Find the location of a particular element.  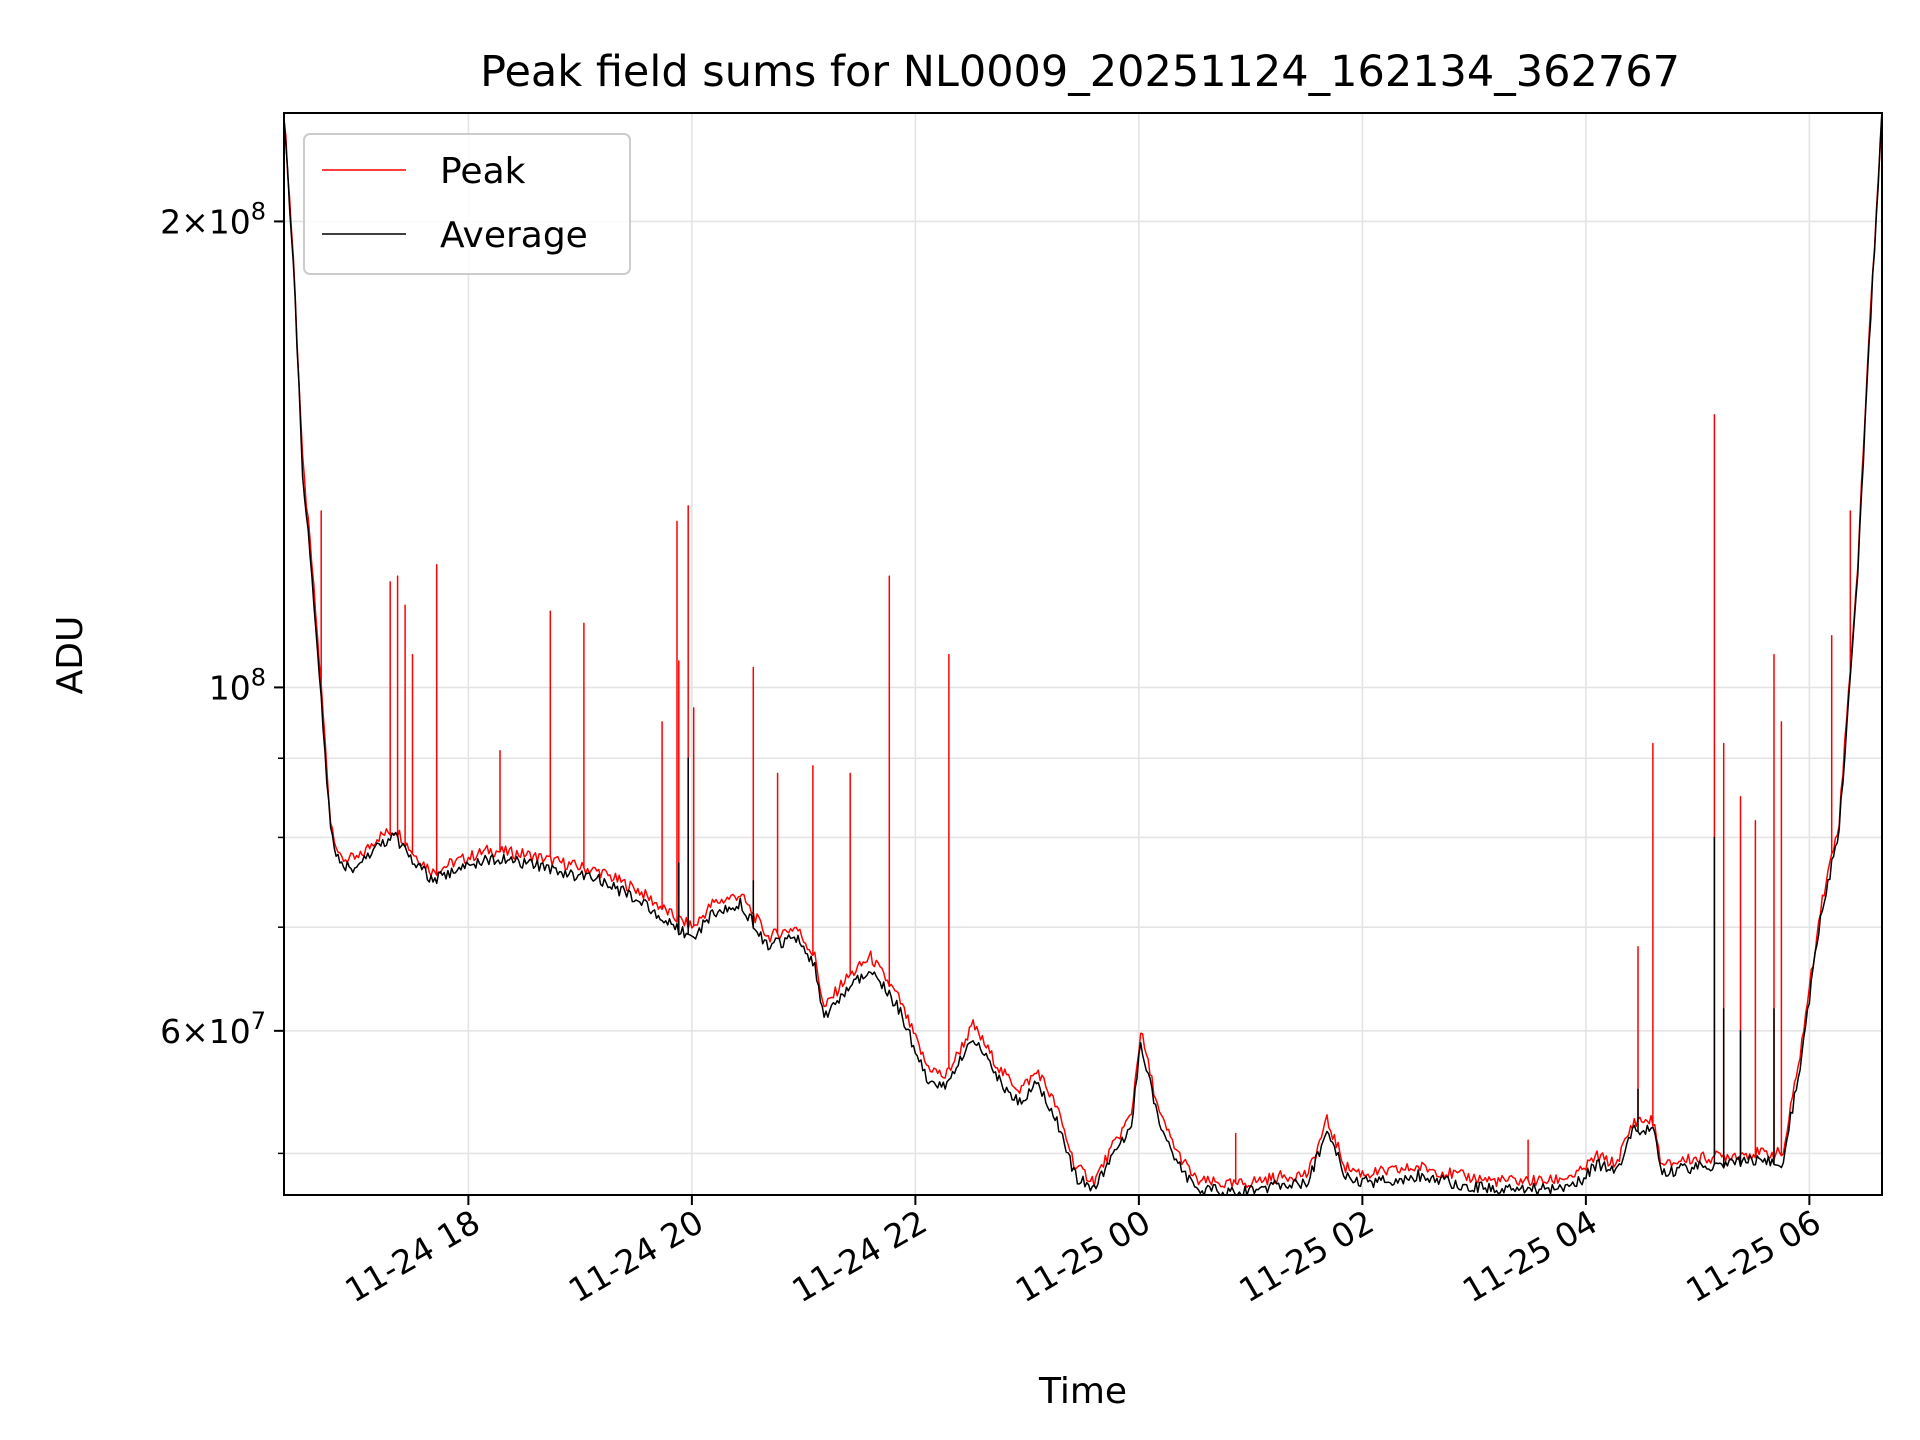

y-tick-label: 108 is located at coordinates (237, 685).